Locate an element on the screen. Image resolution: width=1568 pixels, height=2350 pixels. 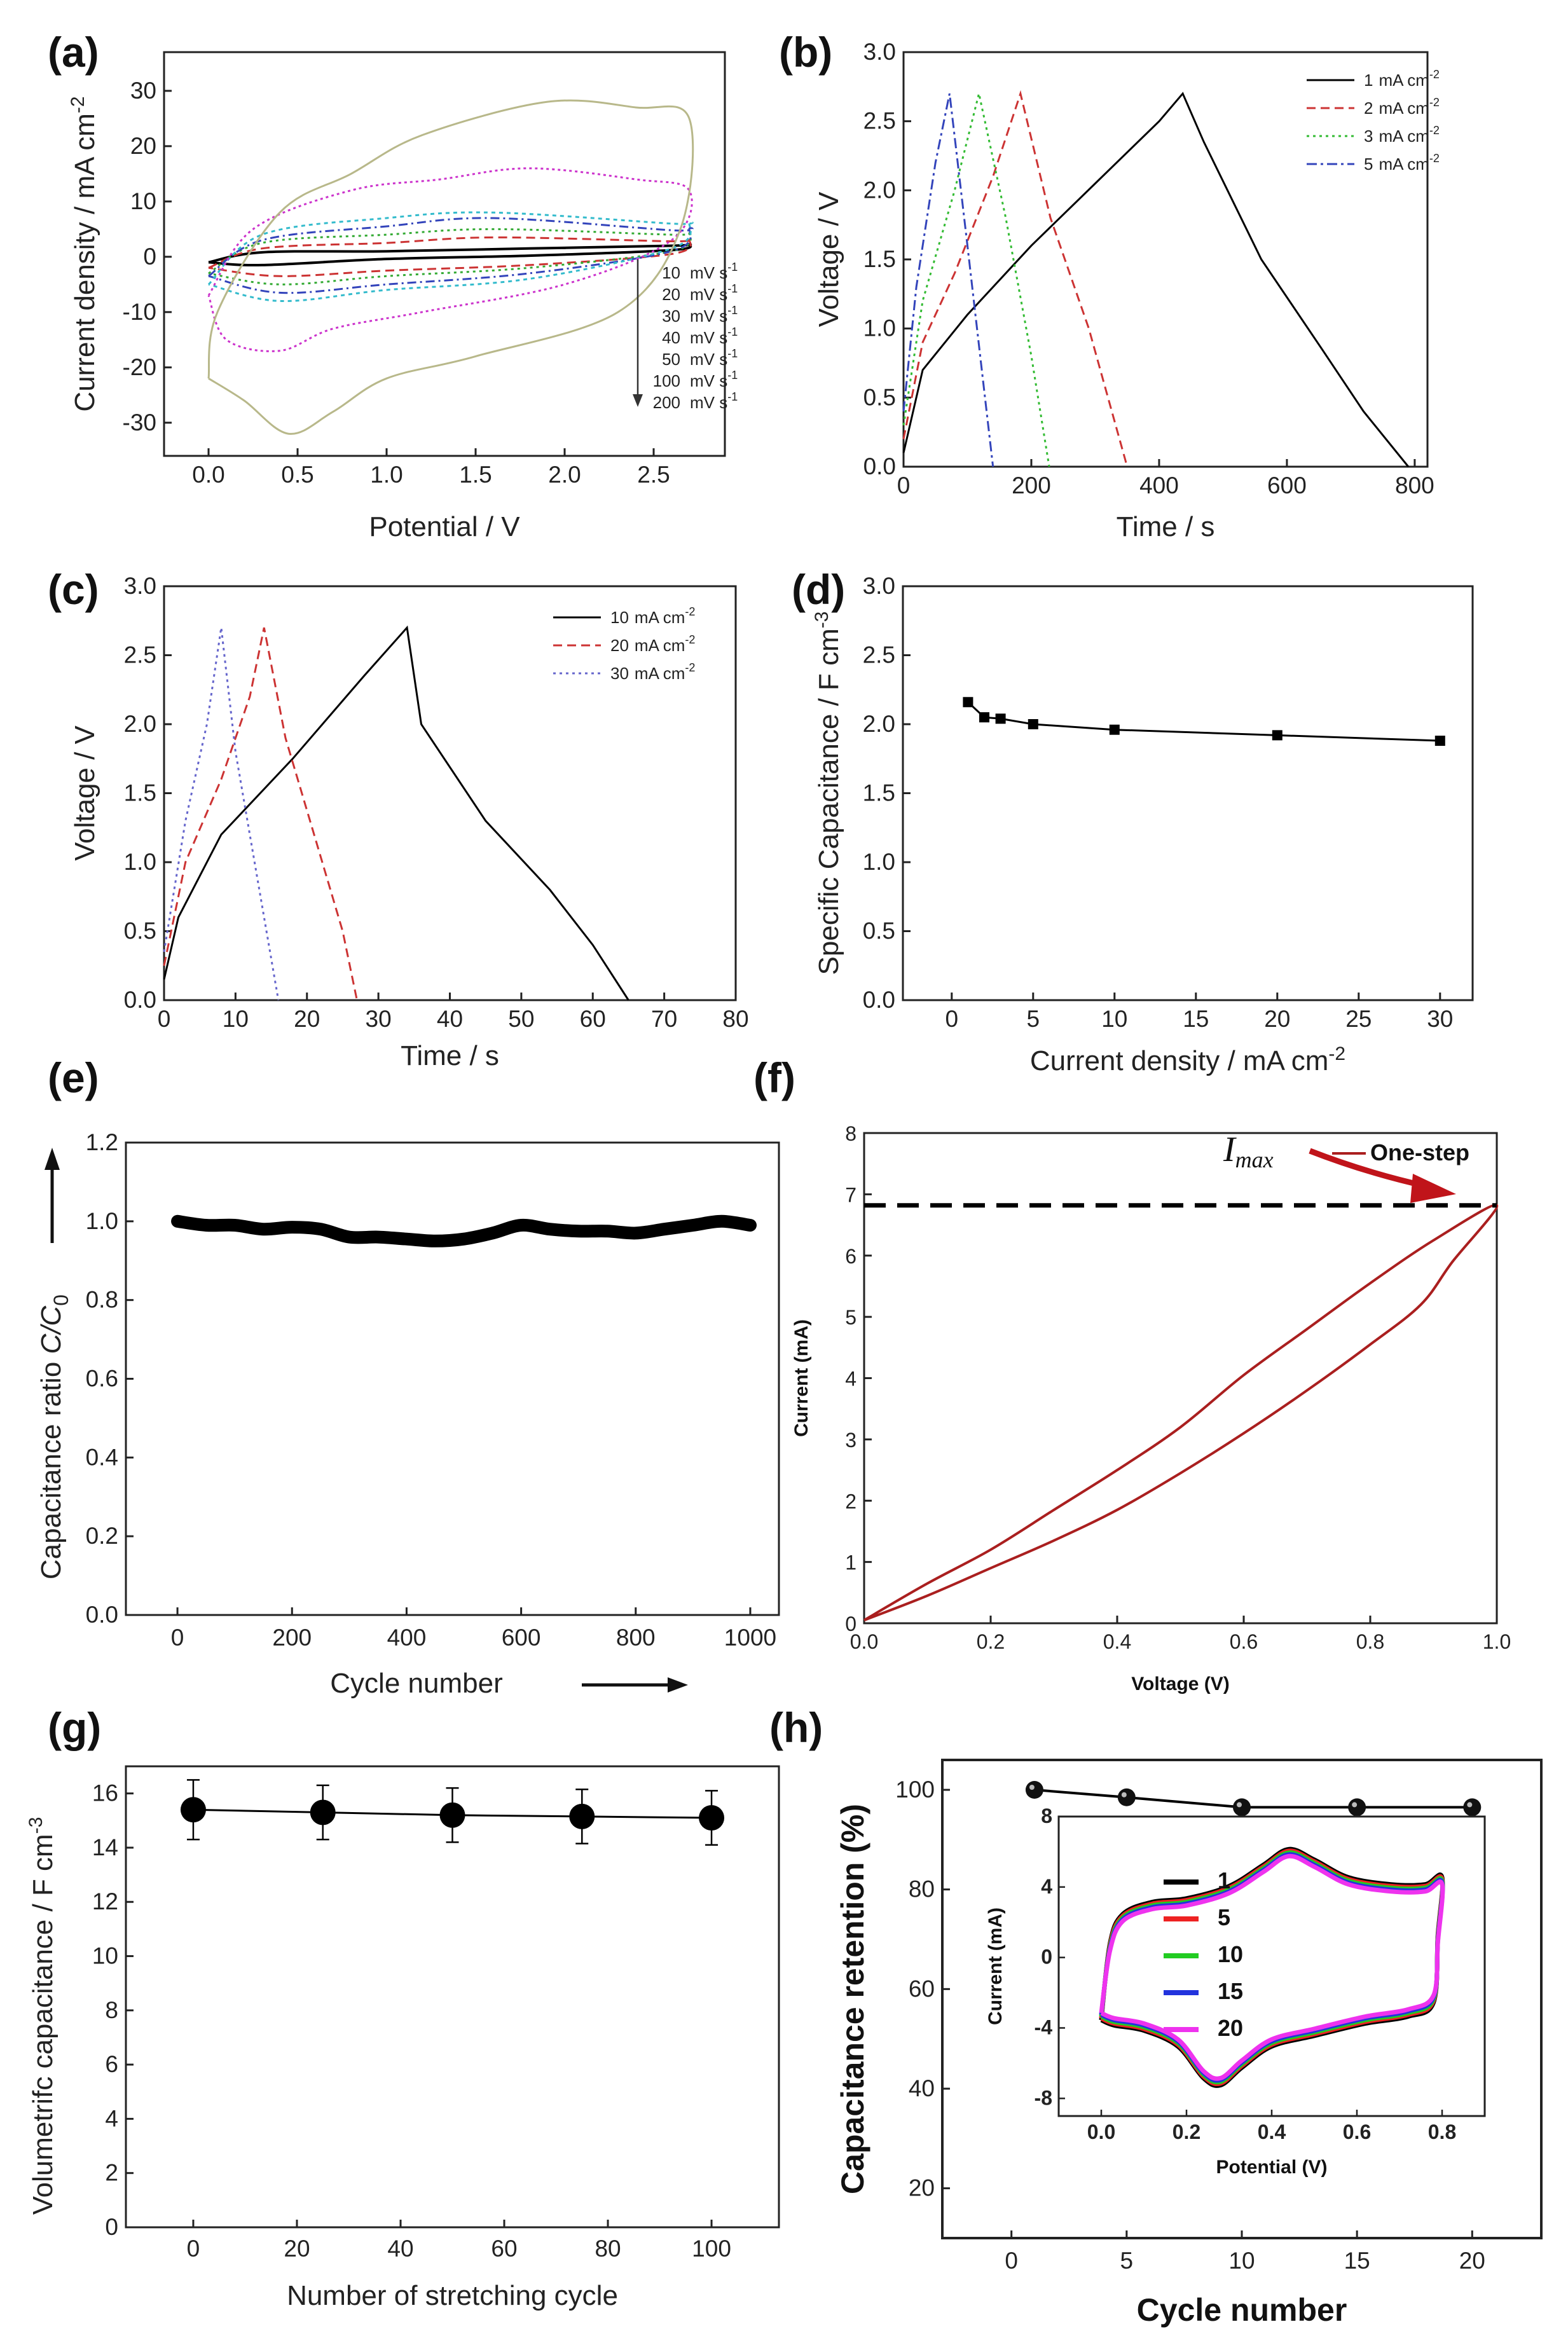
iv-loop is located at coordinates (1181, 1413).